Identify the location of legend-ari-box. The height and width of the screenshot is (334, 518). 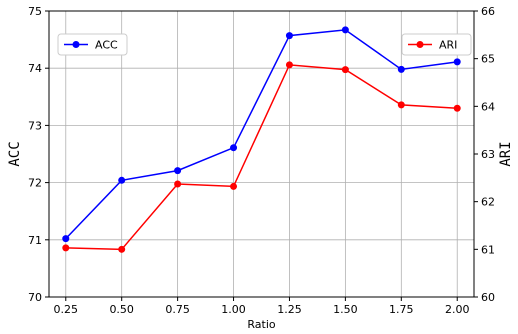
(436, 44).